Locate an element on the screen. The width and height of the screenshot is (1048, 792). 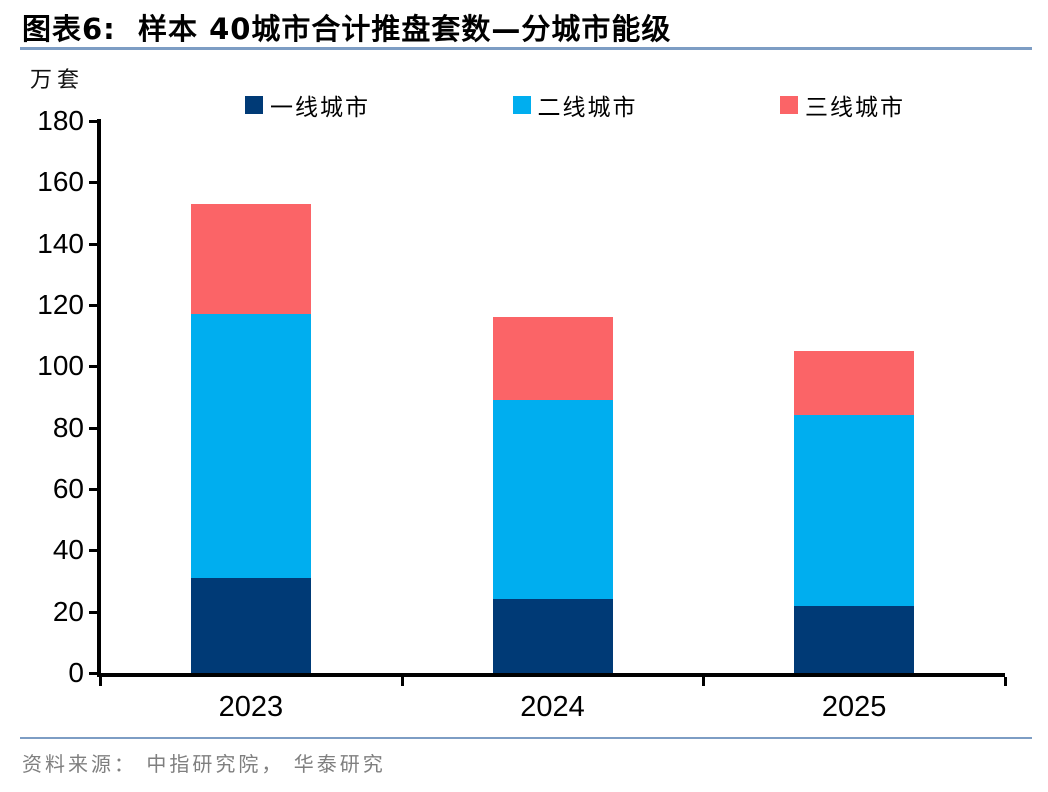
y-axis-line is located at coordinates (99, 398).